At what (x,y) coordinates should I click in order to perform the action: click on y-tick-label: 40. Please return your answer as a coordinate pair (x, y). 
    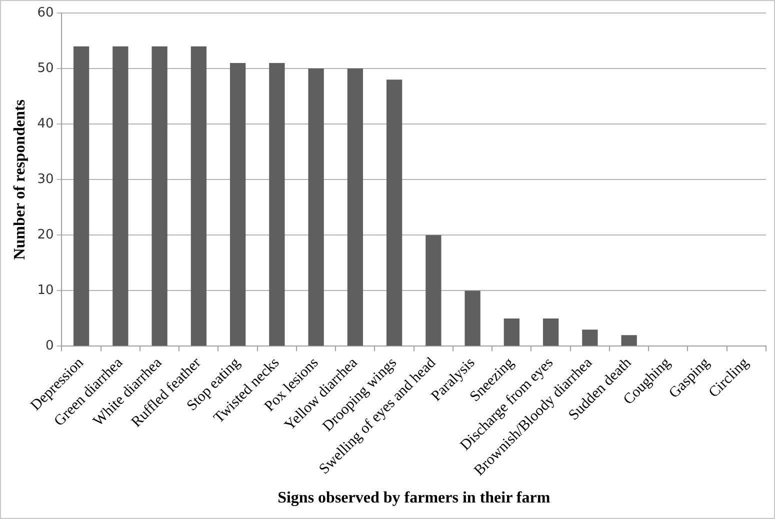
    Looking at the image, I should click on (45, 124).